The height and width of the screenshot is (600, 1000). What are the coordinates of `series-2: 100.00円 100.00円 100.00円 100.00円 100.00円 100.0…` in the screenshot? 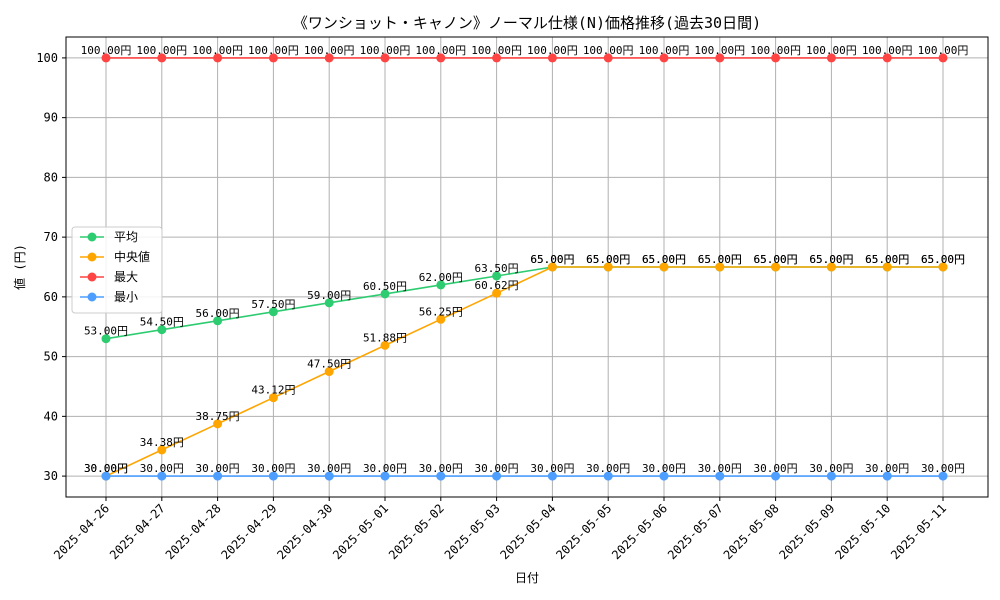 It's located at (525, 53).